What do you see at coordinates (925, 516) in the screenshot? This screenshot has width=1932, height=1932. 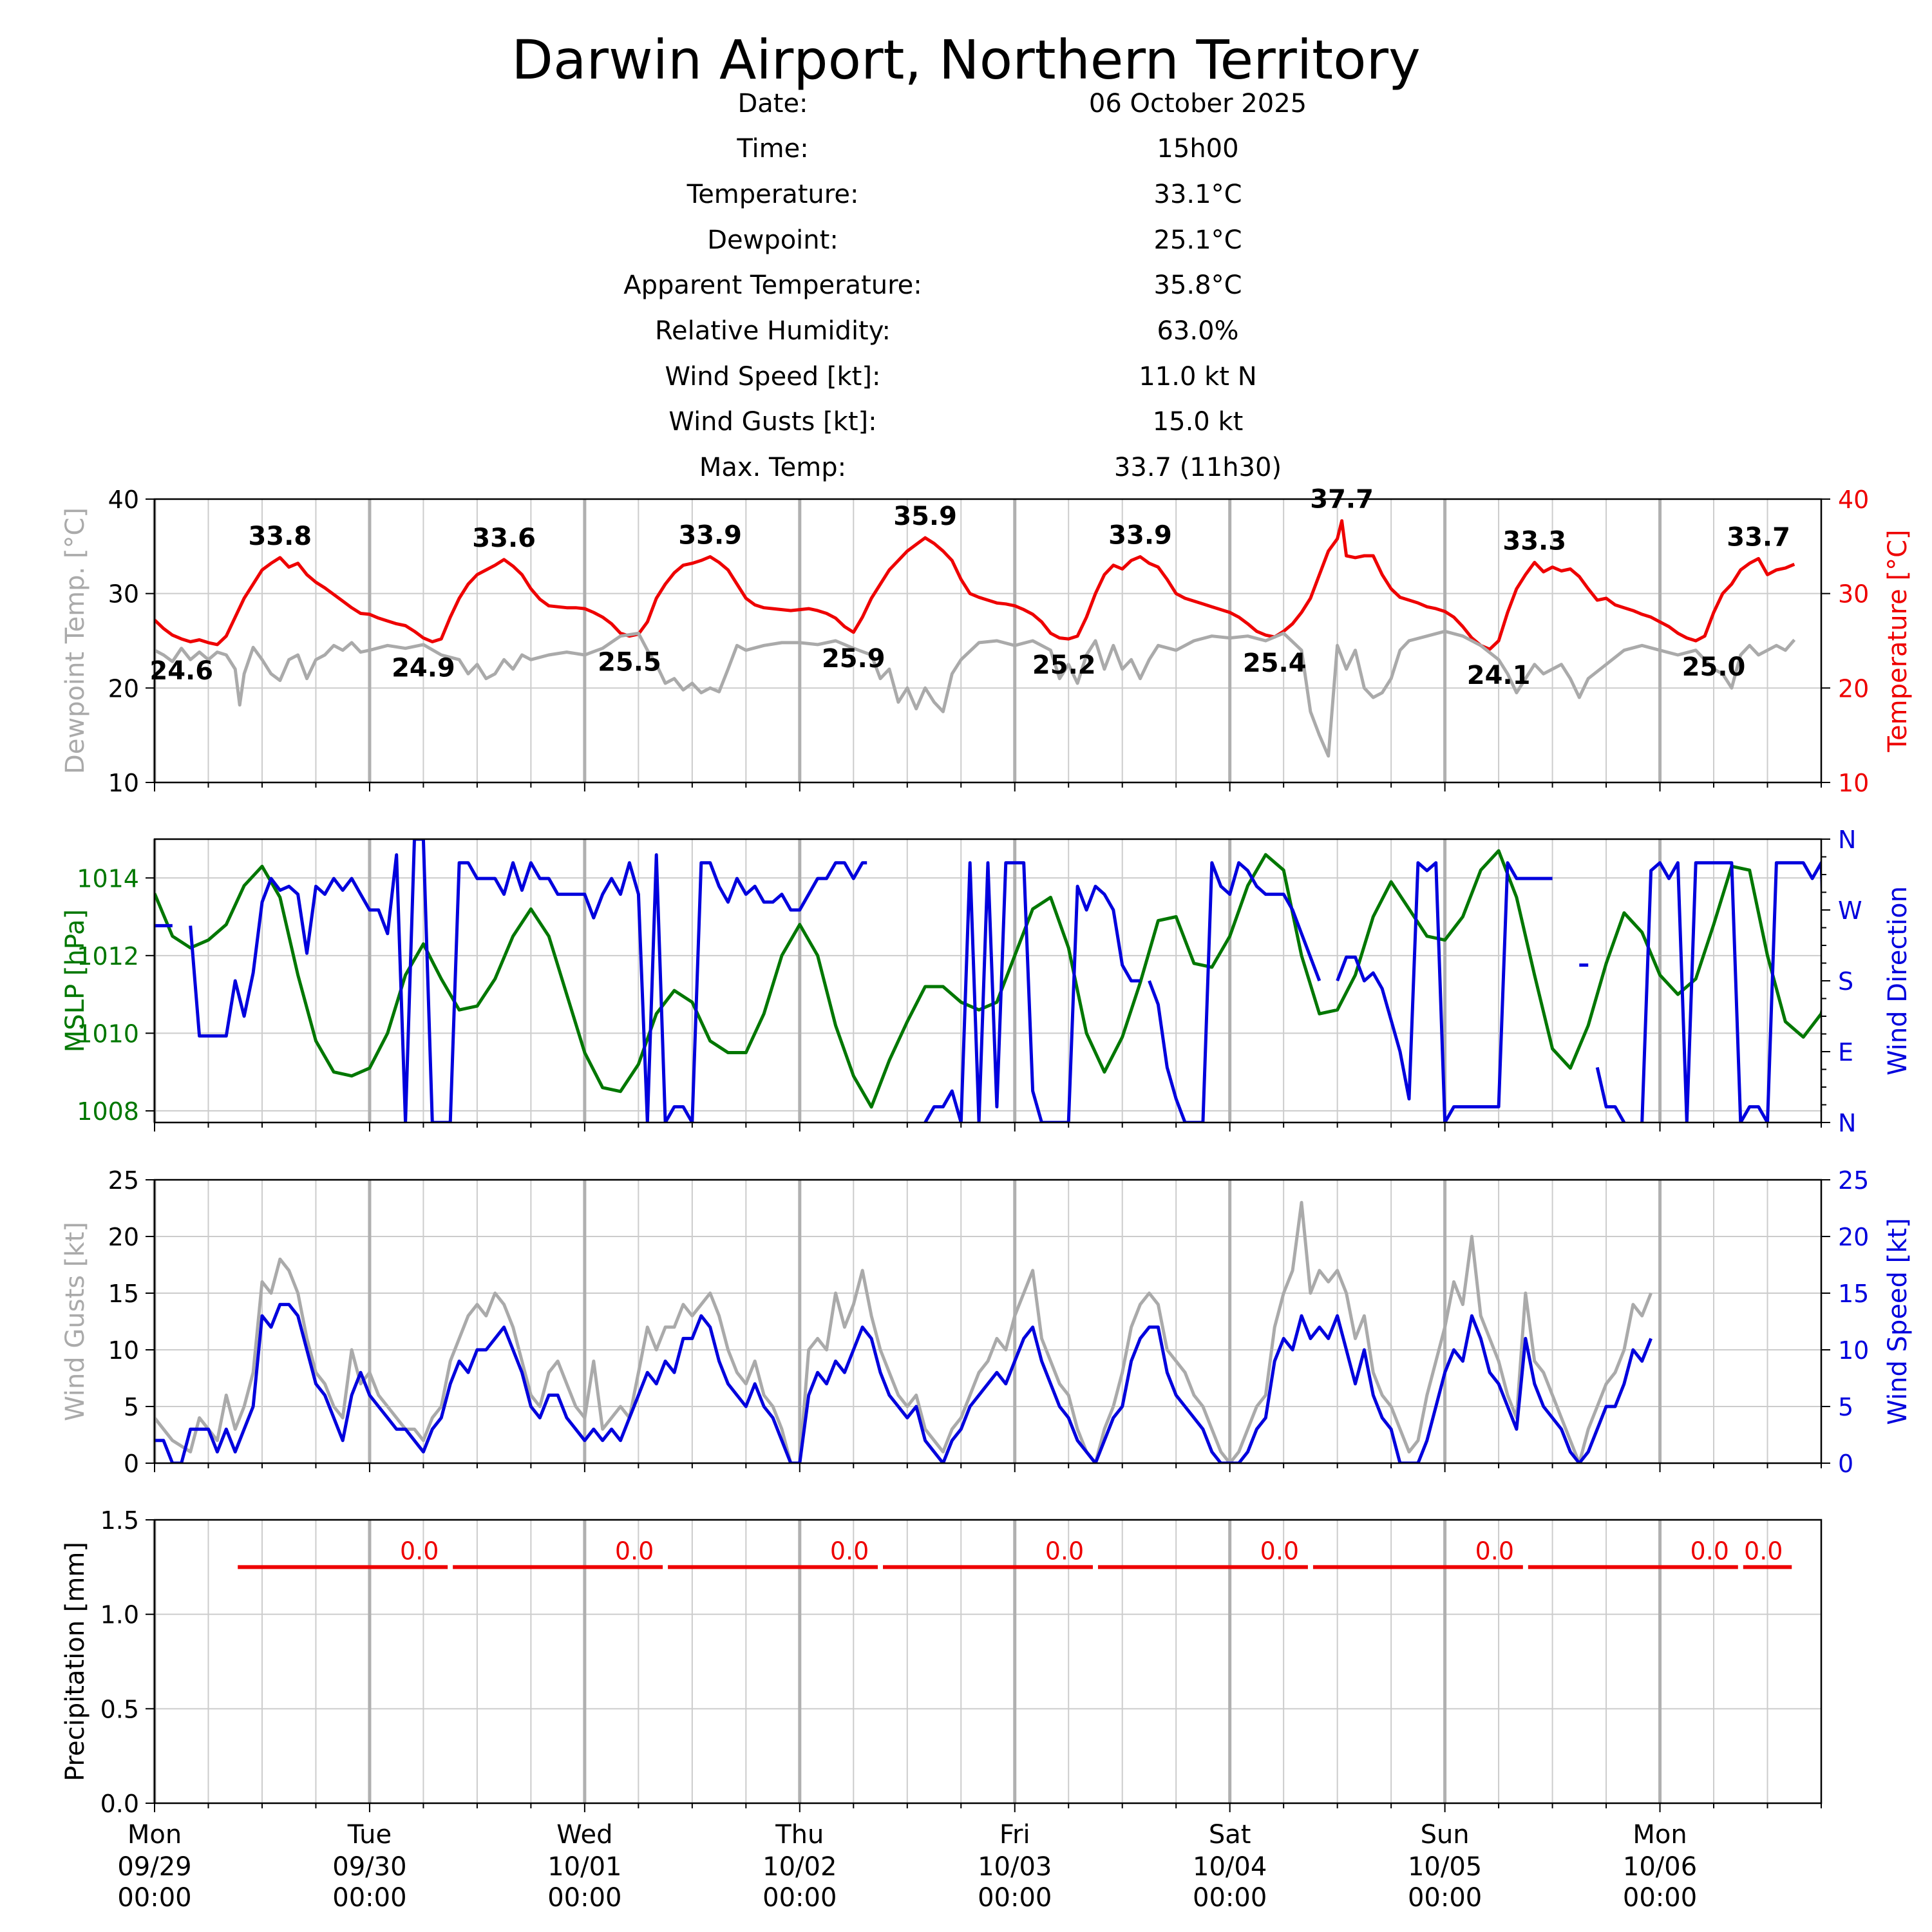 I see `max-temp-label: 35.9` at bounding box center [925, 516].